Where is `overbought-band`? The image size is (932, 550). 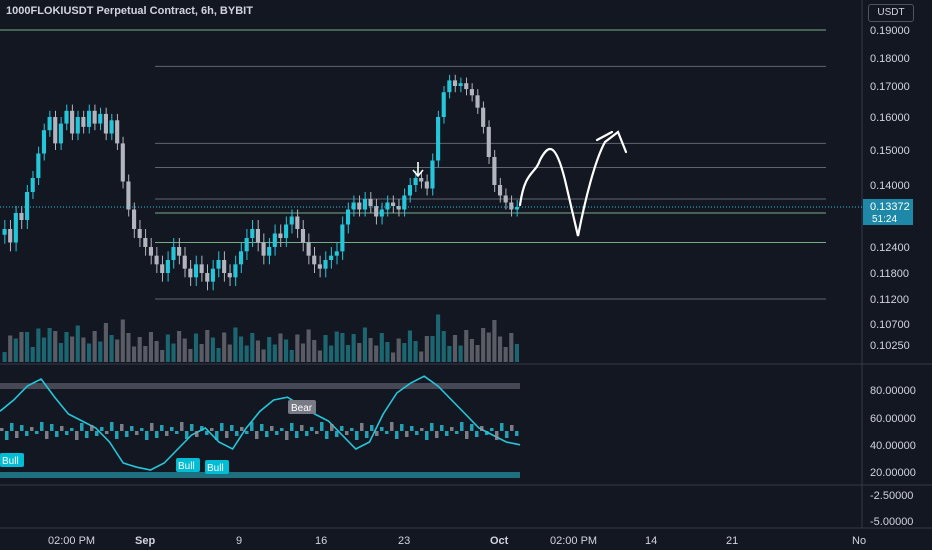 overbought-band is located at coordinates (260, 386).